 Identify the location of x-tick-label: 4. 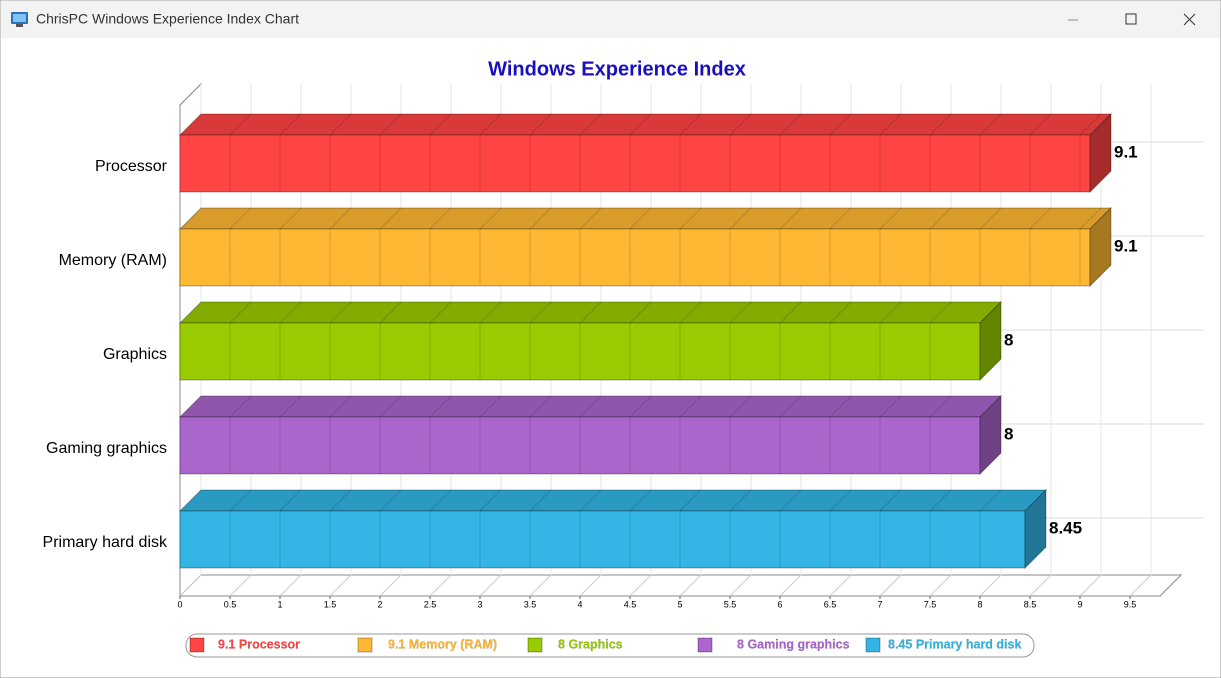
(579, 604).